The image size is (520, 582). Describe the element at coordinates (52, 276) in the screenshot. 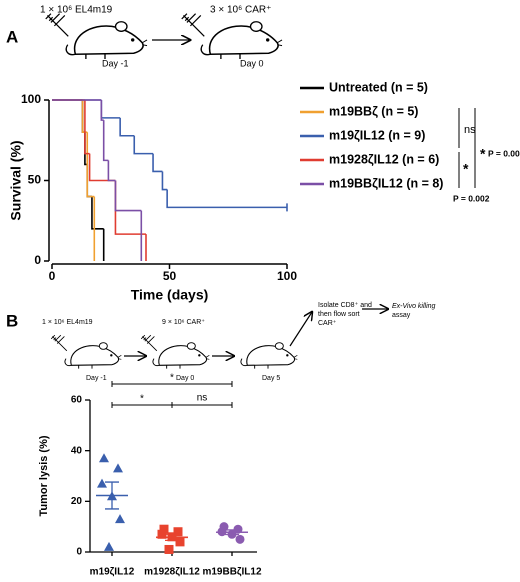

I see `x-tick-label: 0` at that location.